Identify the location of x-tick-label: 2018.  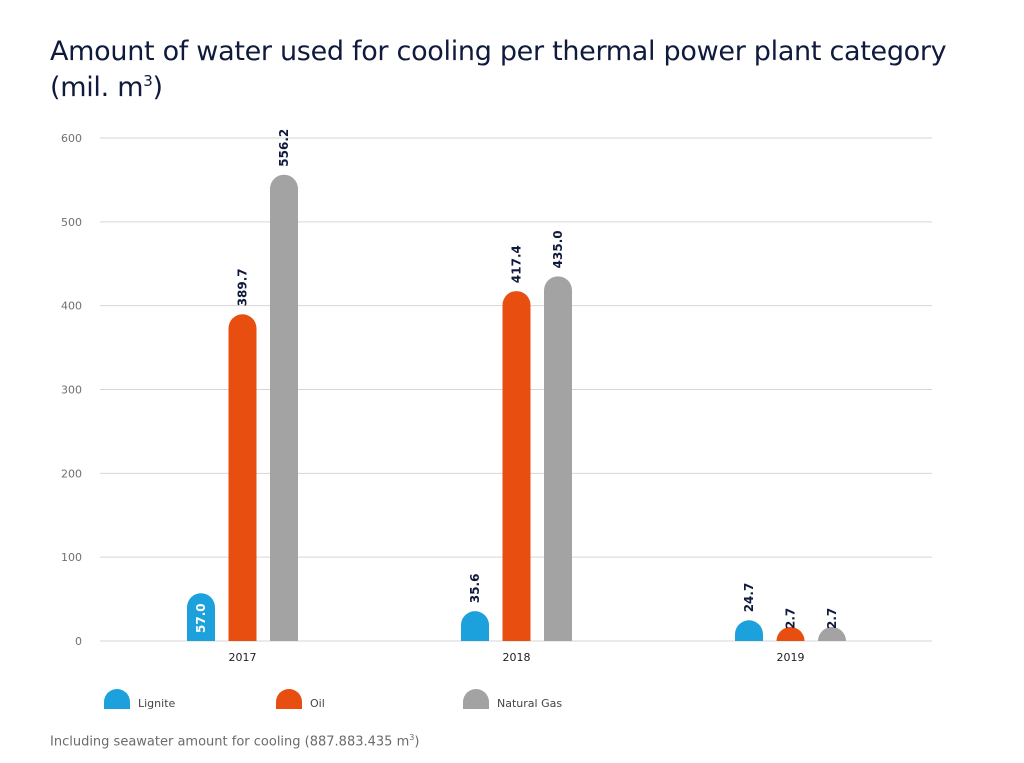
(517, 657).